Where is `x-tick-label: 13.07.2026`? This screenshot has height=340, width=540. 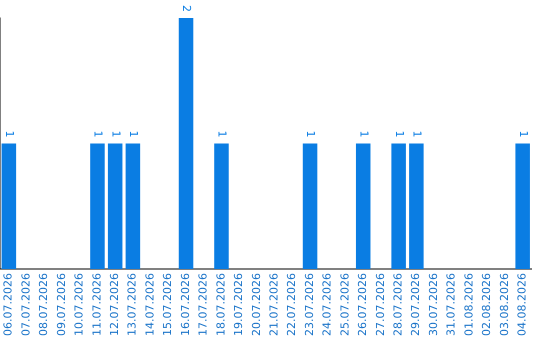 x-tick-label: 13.07.2026 is located at coordinates (132, 304).